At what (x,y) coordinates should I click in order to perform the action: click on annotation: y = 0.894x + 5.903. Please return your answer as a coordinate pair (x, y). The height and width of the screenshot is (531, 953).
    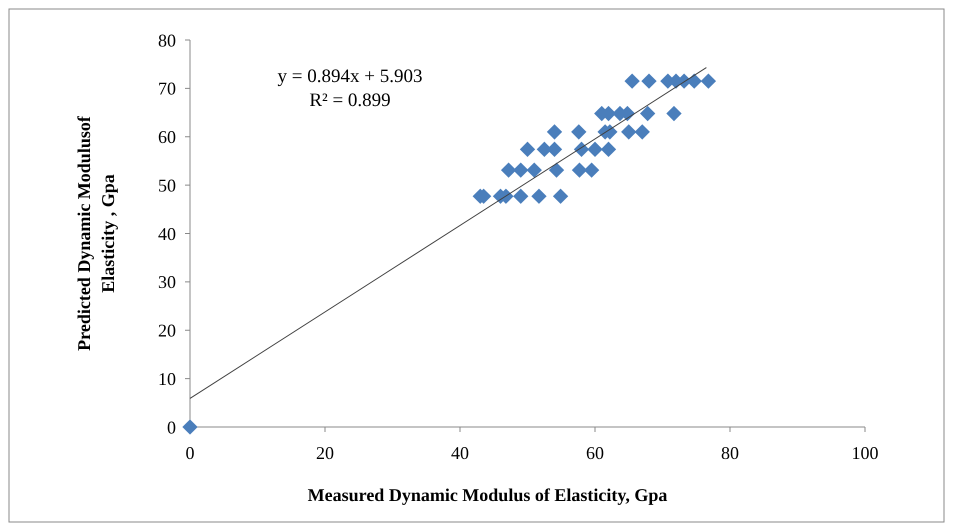
    Looking at the image, I should click on (350, 76).